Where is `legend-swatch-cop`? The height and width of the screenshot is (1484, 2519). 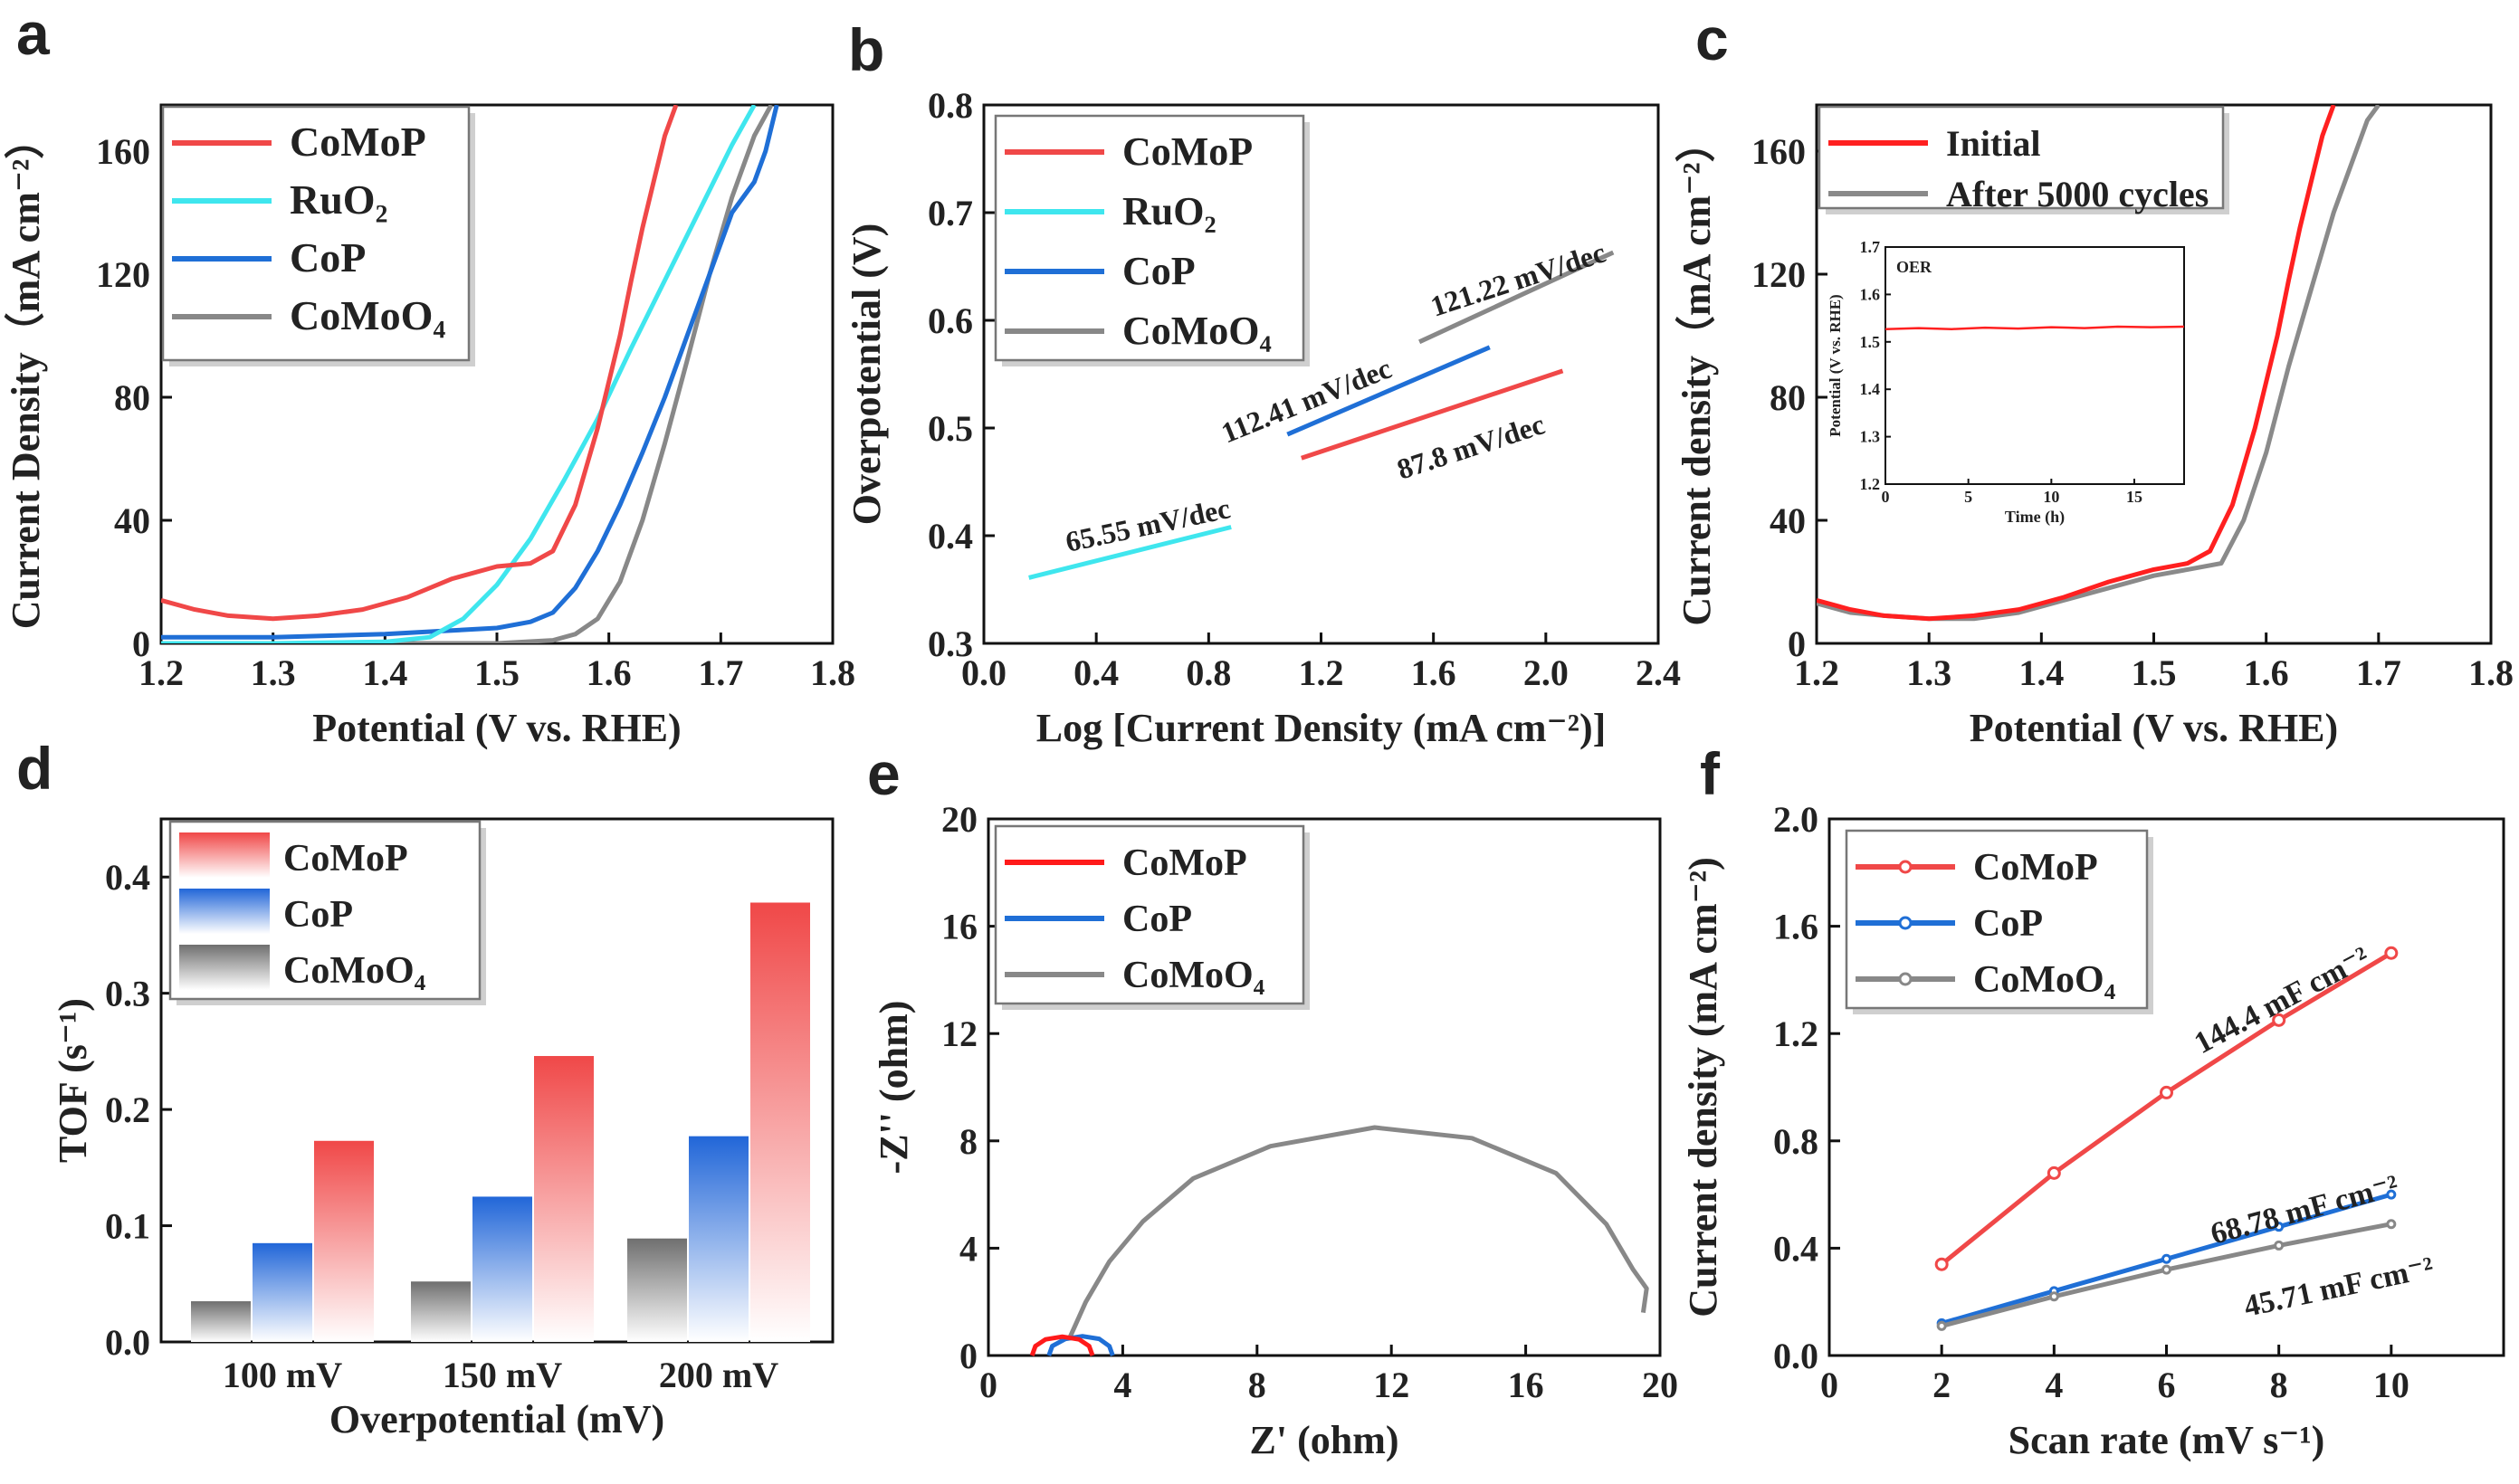 legend-swatch-cop is located at coordinates (225, 911).